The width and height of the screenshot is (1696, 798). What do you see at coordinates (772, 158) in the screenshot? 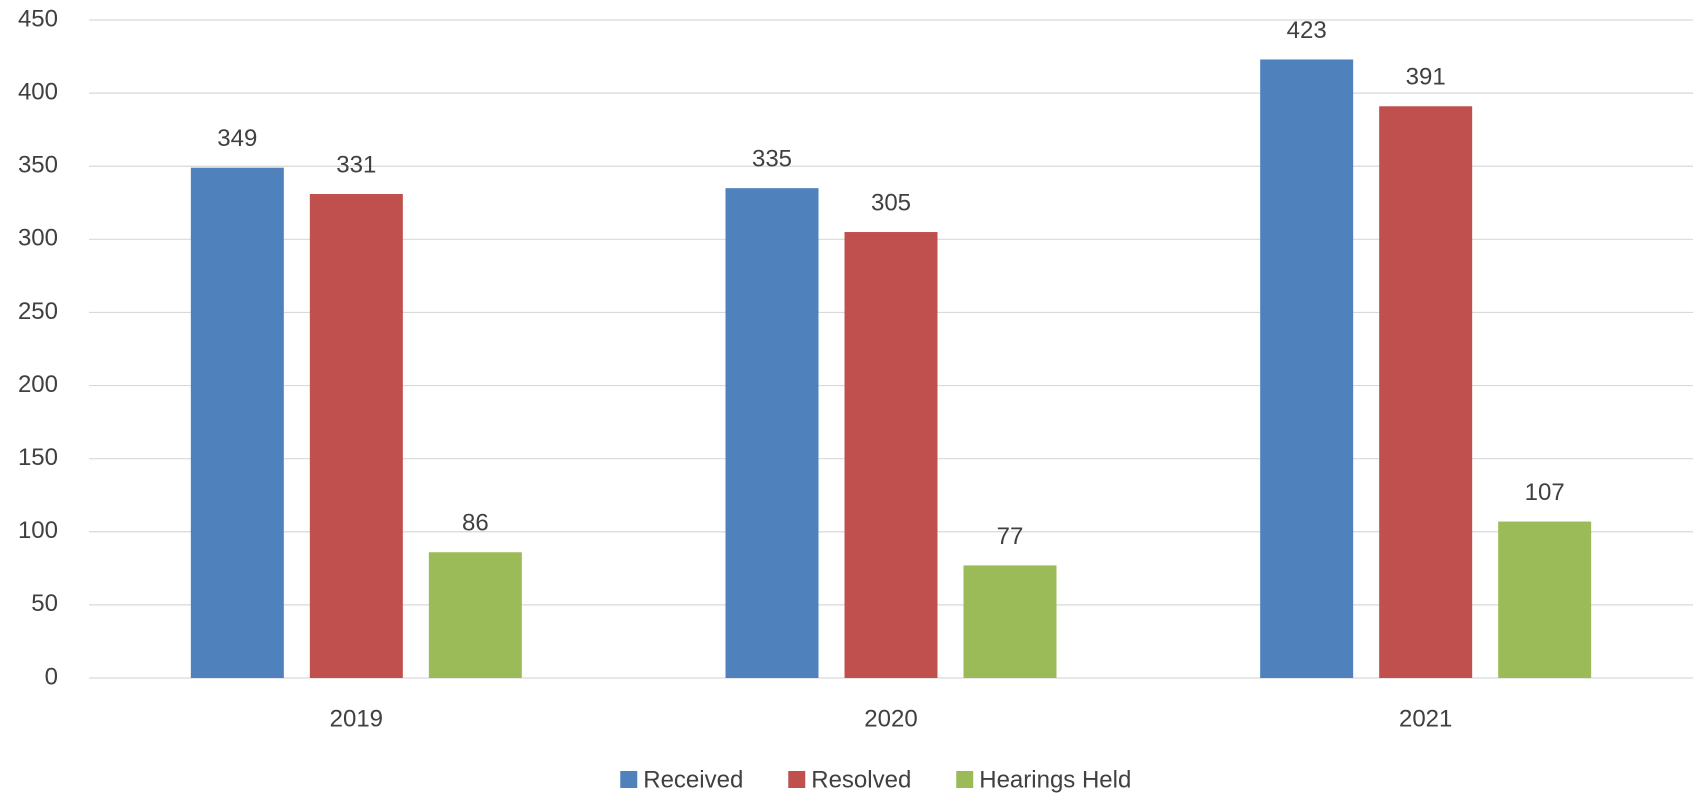
I see `data-label: 335` at bounding box center [772, 158].